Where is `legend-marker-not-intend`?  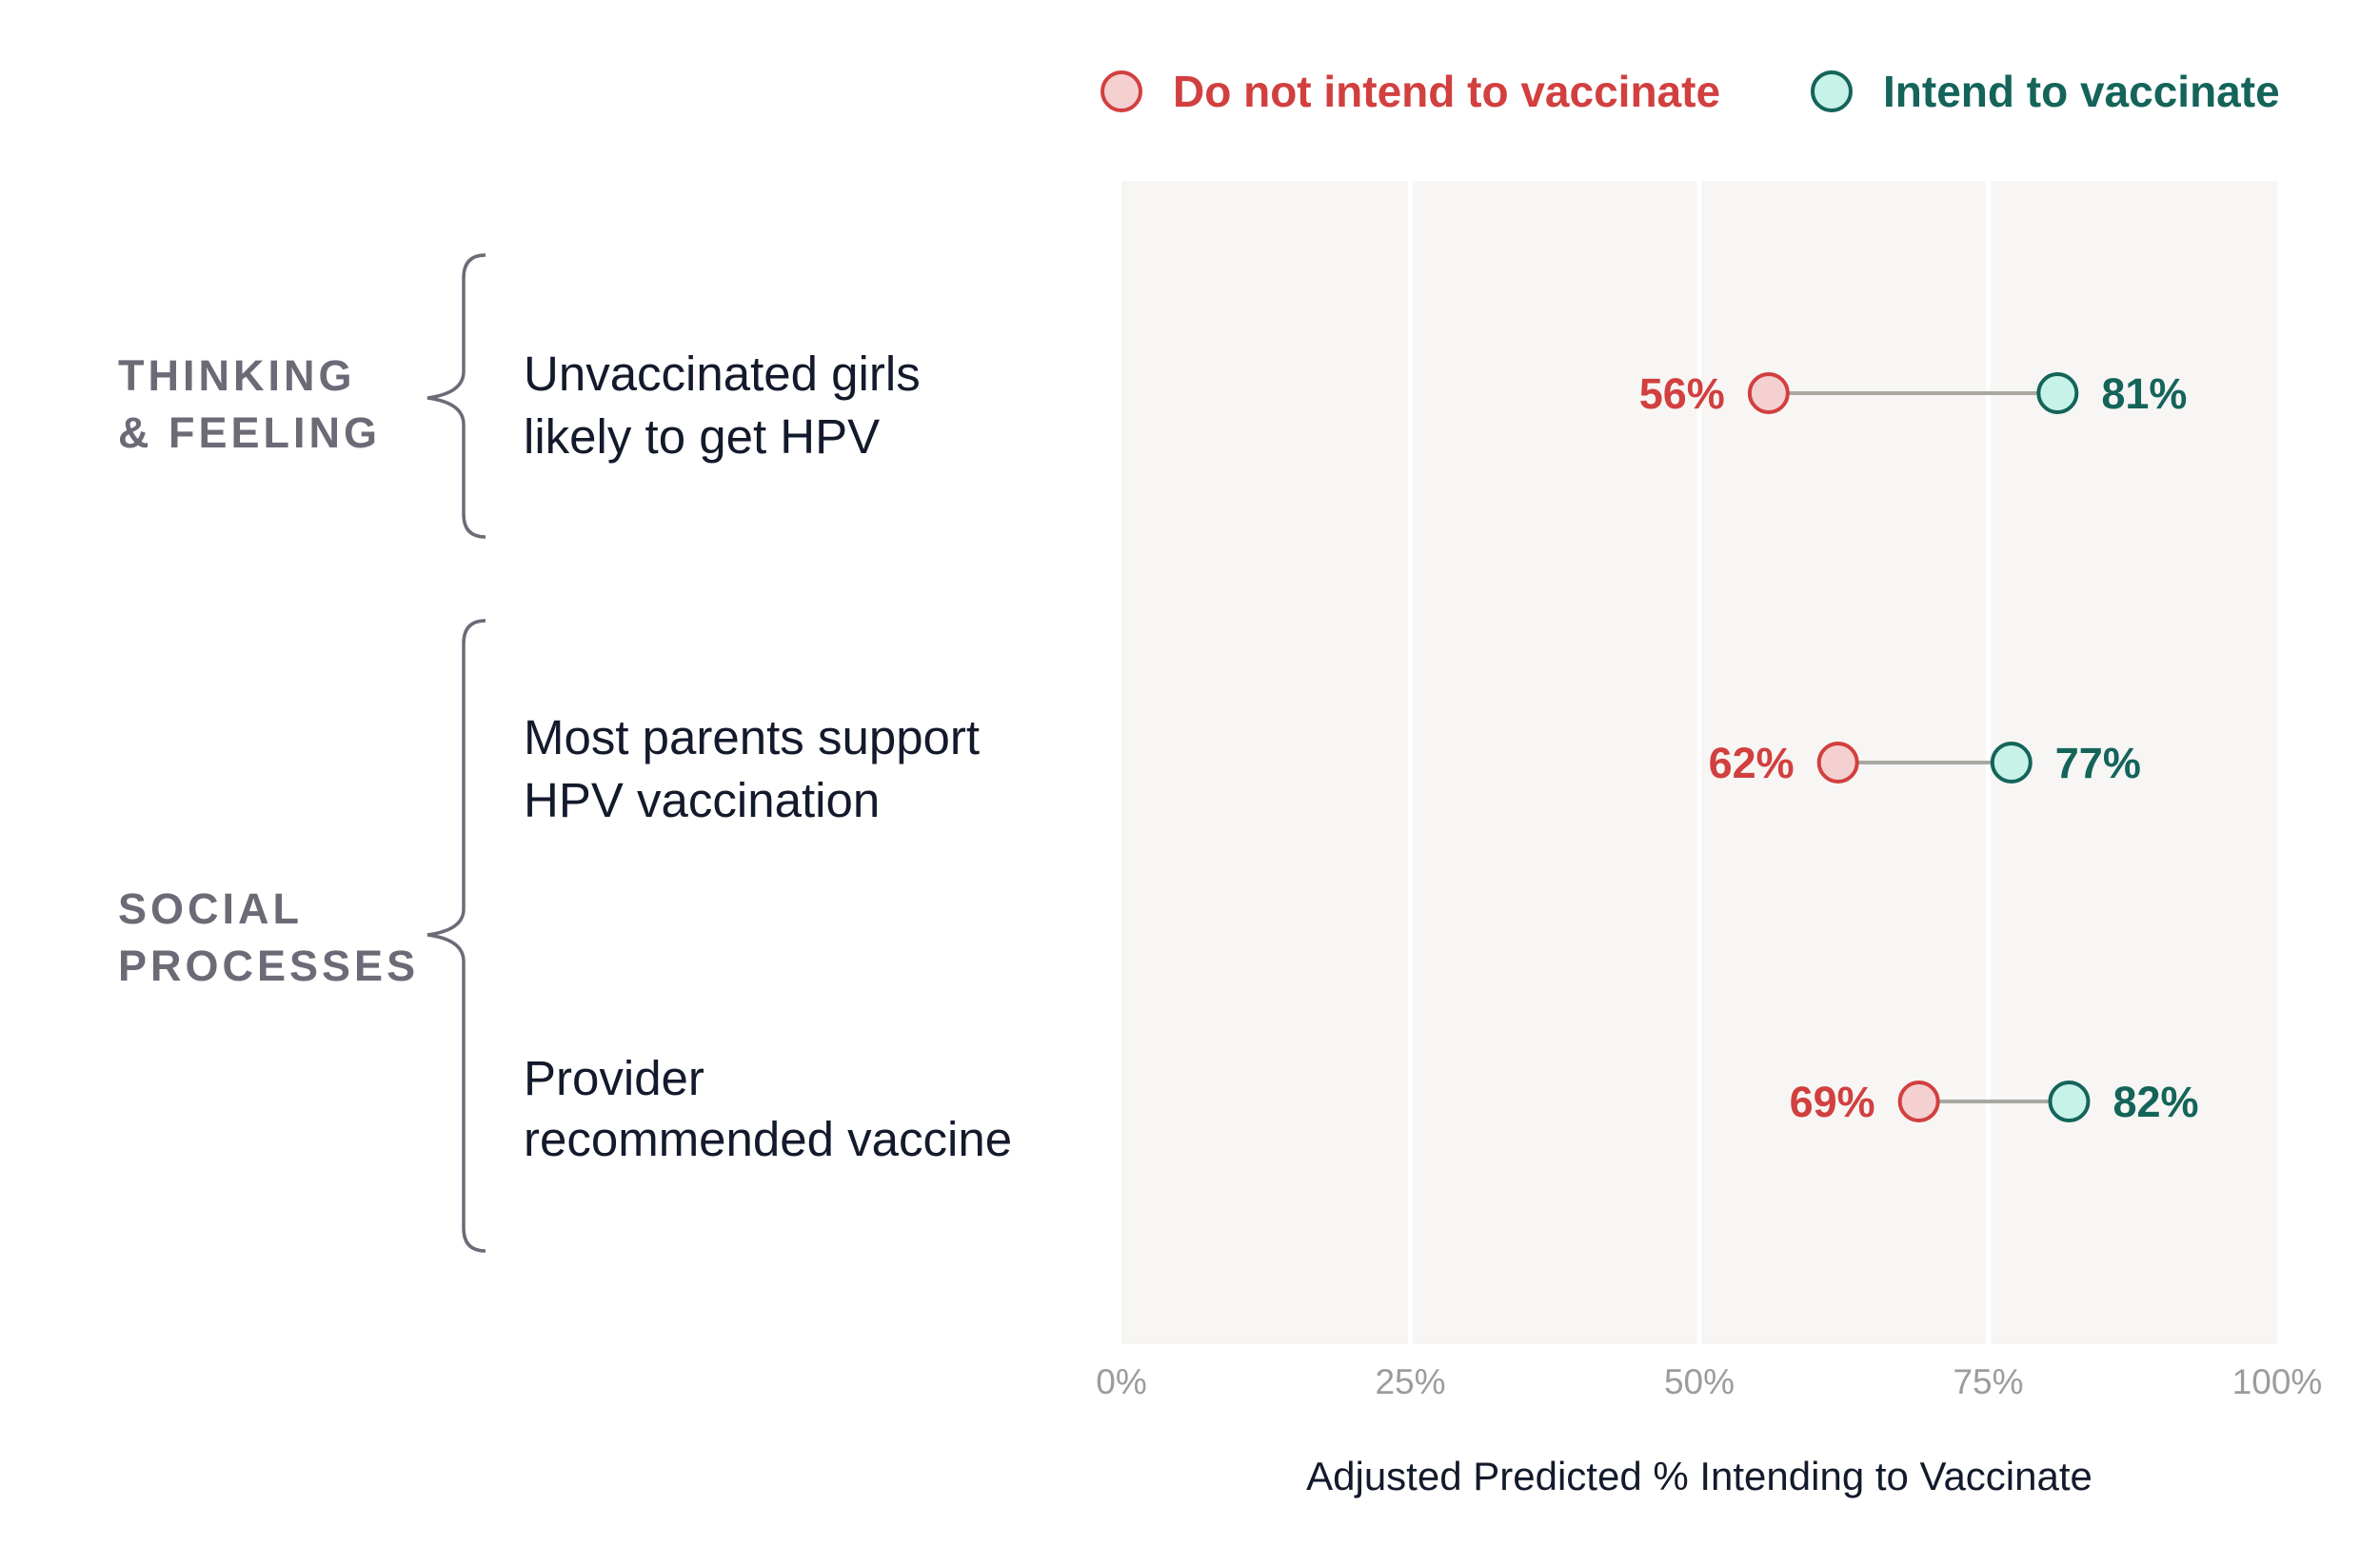 legend-marker-not-intend is located at coordinates (1121, 91).